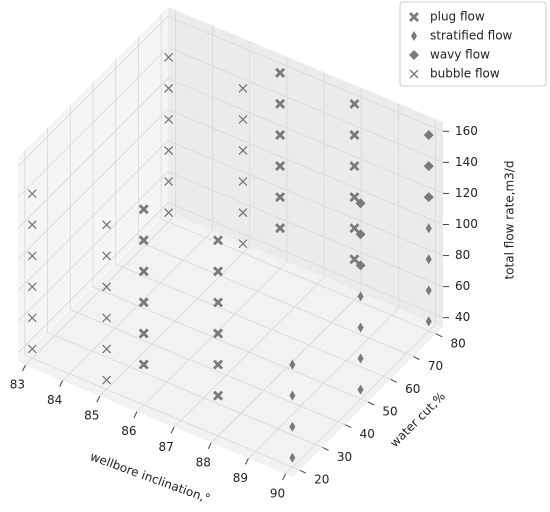 The height and width of the screenshot is (512, 550). I want to click on z-tick-label: 120, so click(466, 193).